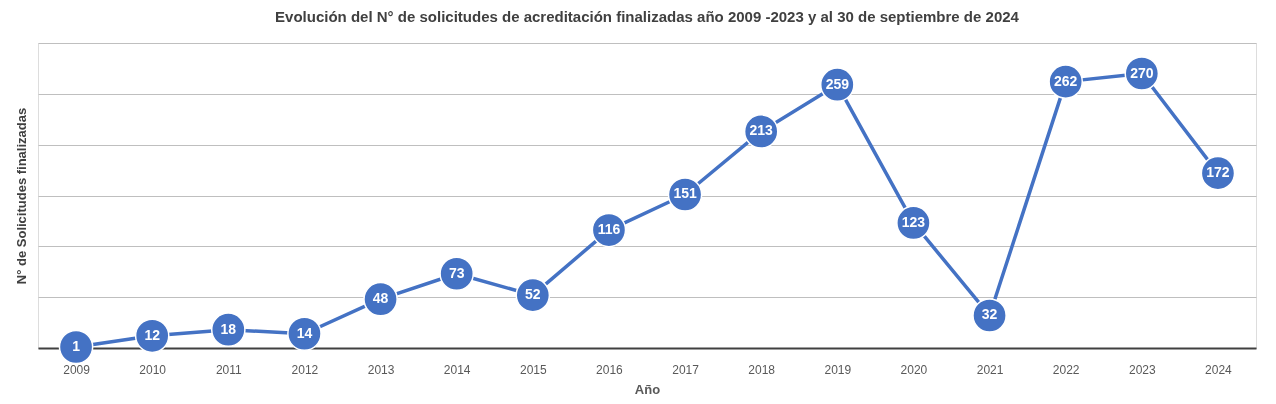 The height and width of the screenshot is (404, 1276). Describe the element at coordinates (838, 369) in the screenshot. I see `x-tick-label: 2019` at that location.